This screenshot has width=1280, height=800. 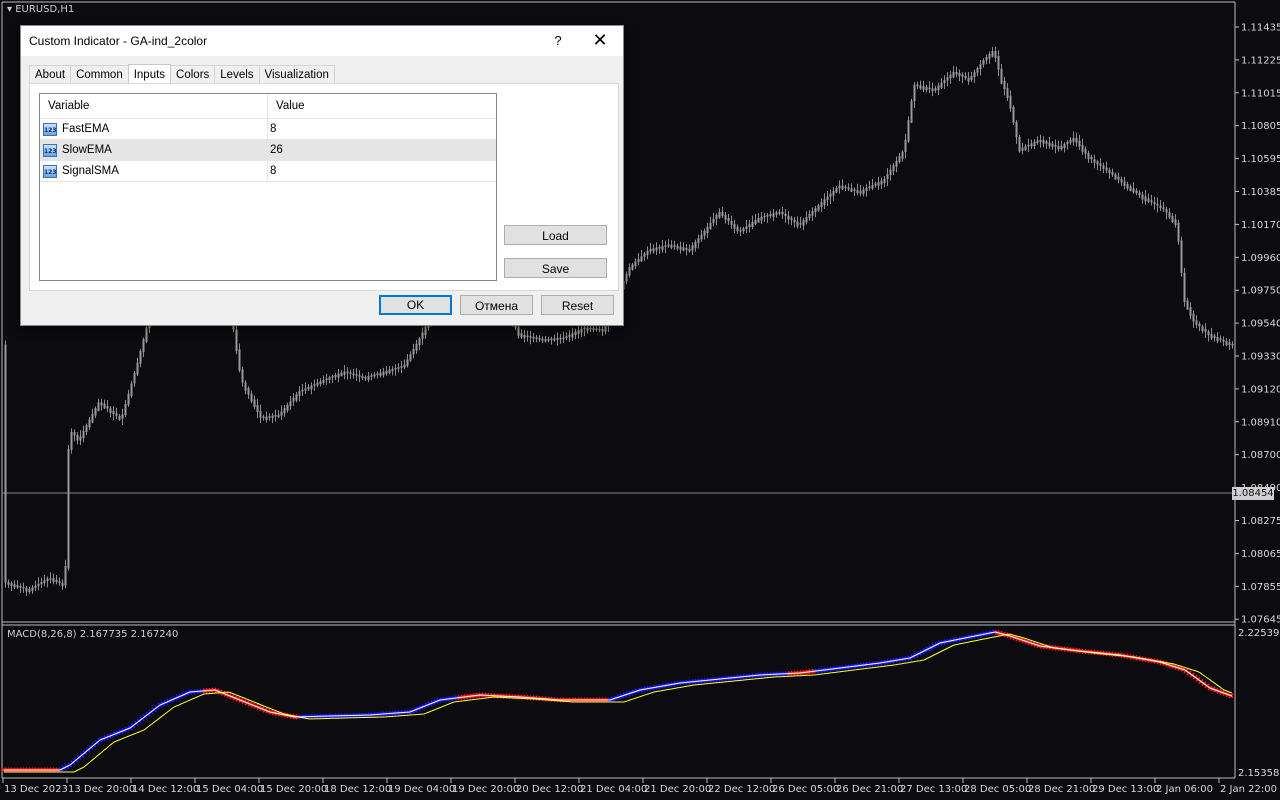 What do you see at coordinates (1260, 389) in the screenshot?
I see `price-label: 1.09120` at bounding box center [1260, 389].